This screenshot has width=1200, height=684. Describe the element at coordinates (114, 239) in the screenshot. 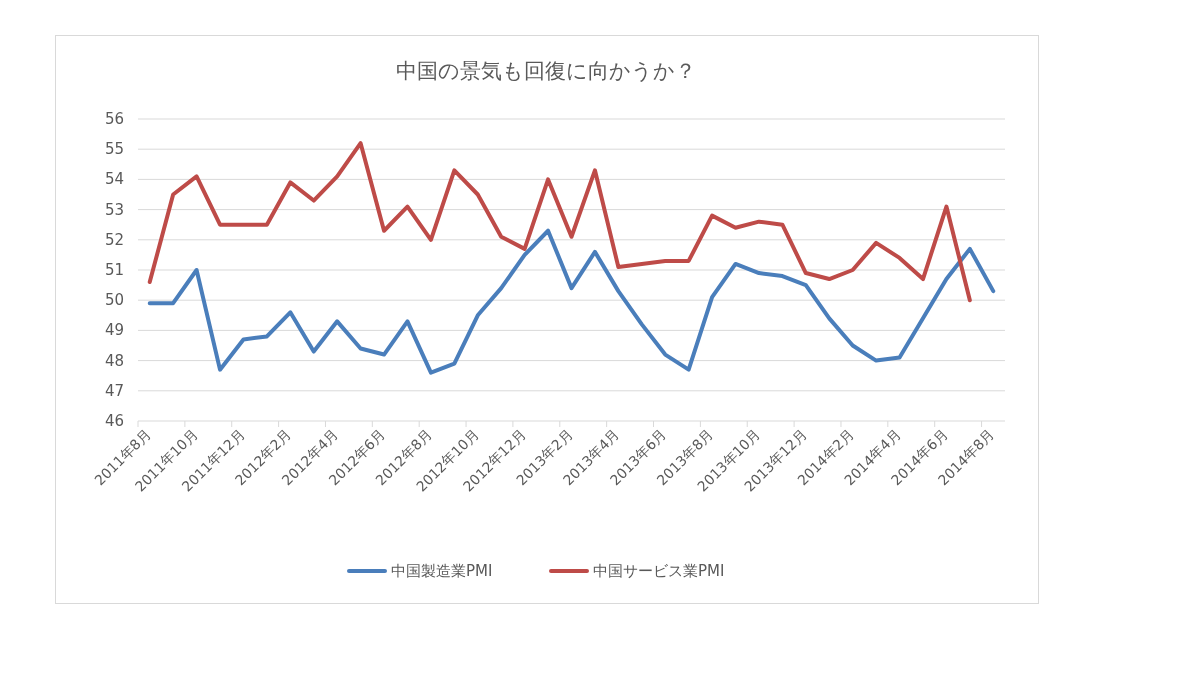

I see `y-tick-label: 52` at that location.